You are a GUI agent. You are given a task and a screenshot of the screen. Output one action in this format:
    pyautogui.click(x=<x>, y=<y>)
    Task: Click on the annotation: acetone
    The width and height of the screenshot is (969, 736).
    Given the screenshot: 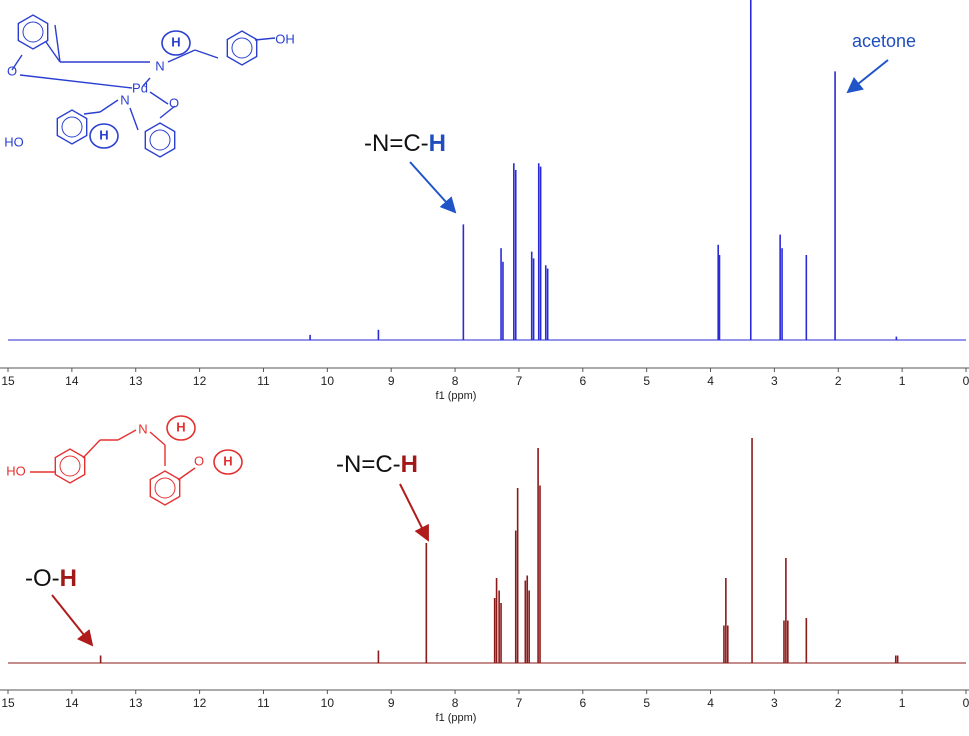 What is the action you would take?
    pyautogui.click(x=884, y=41)
    